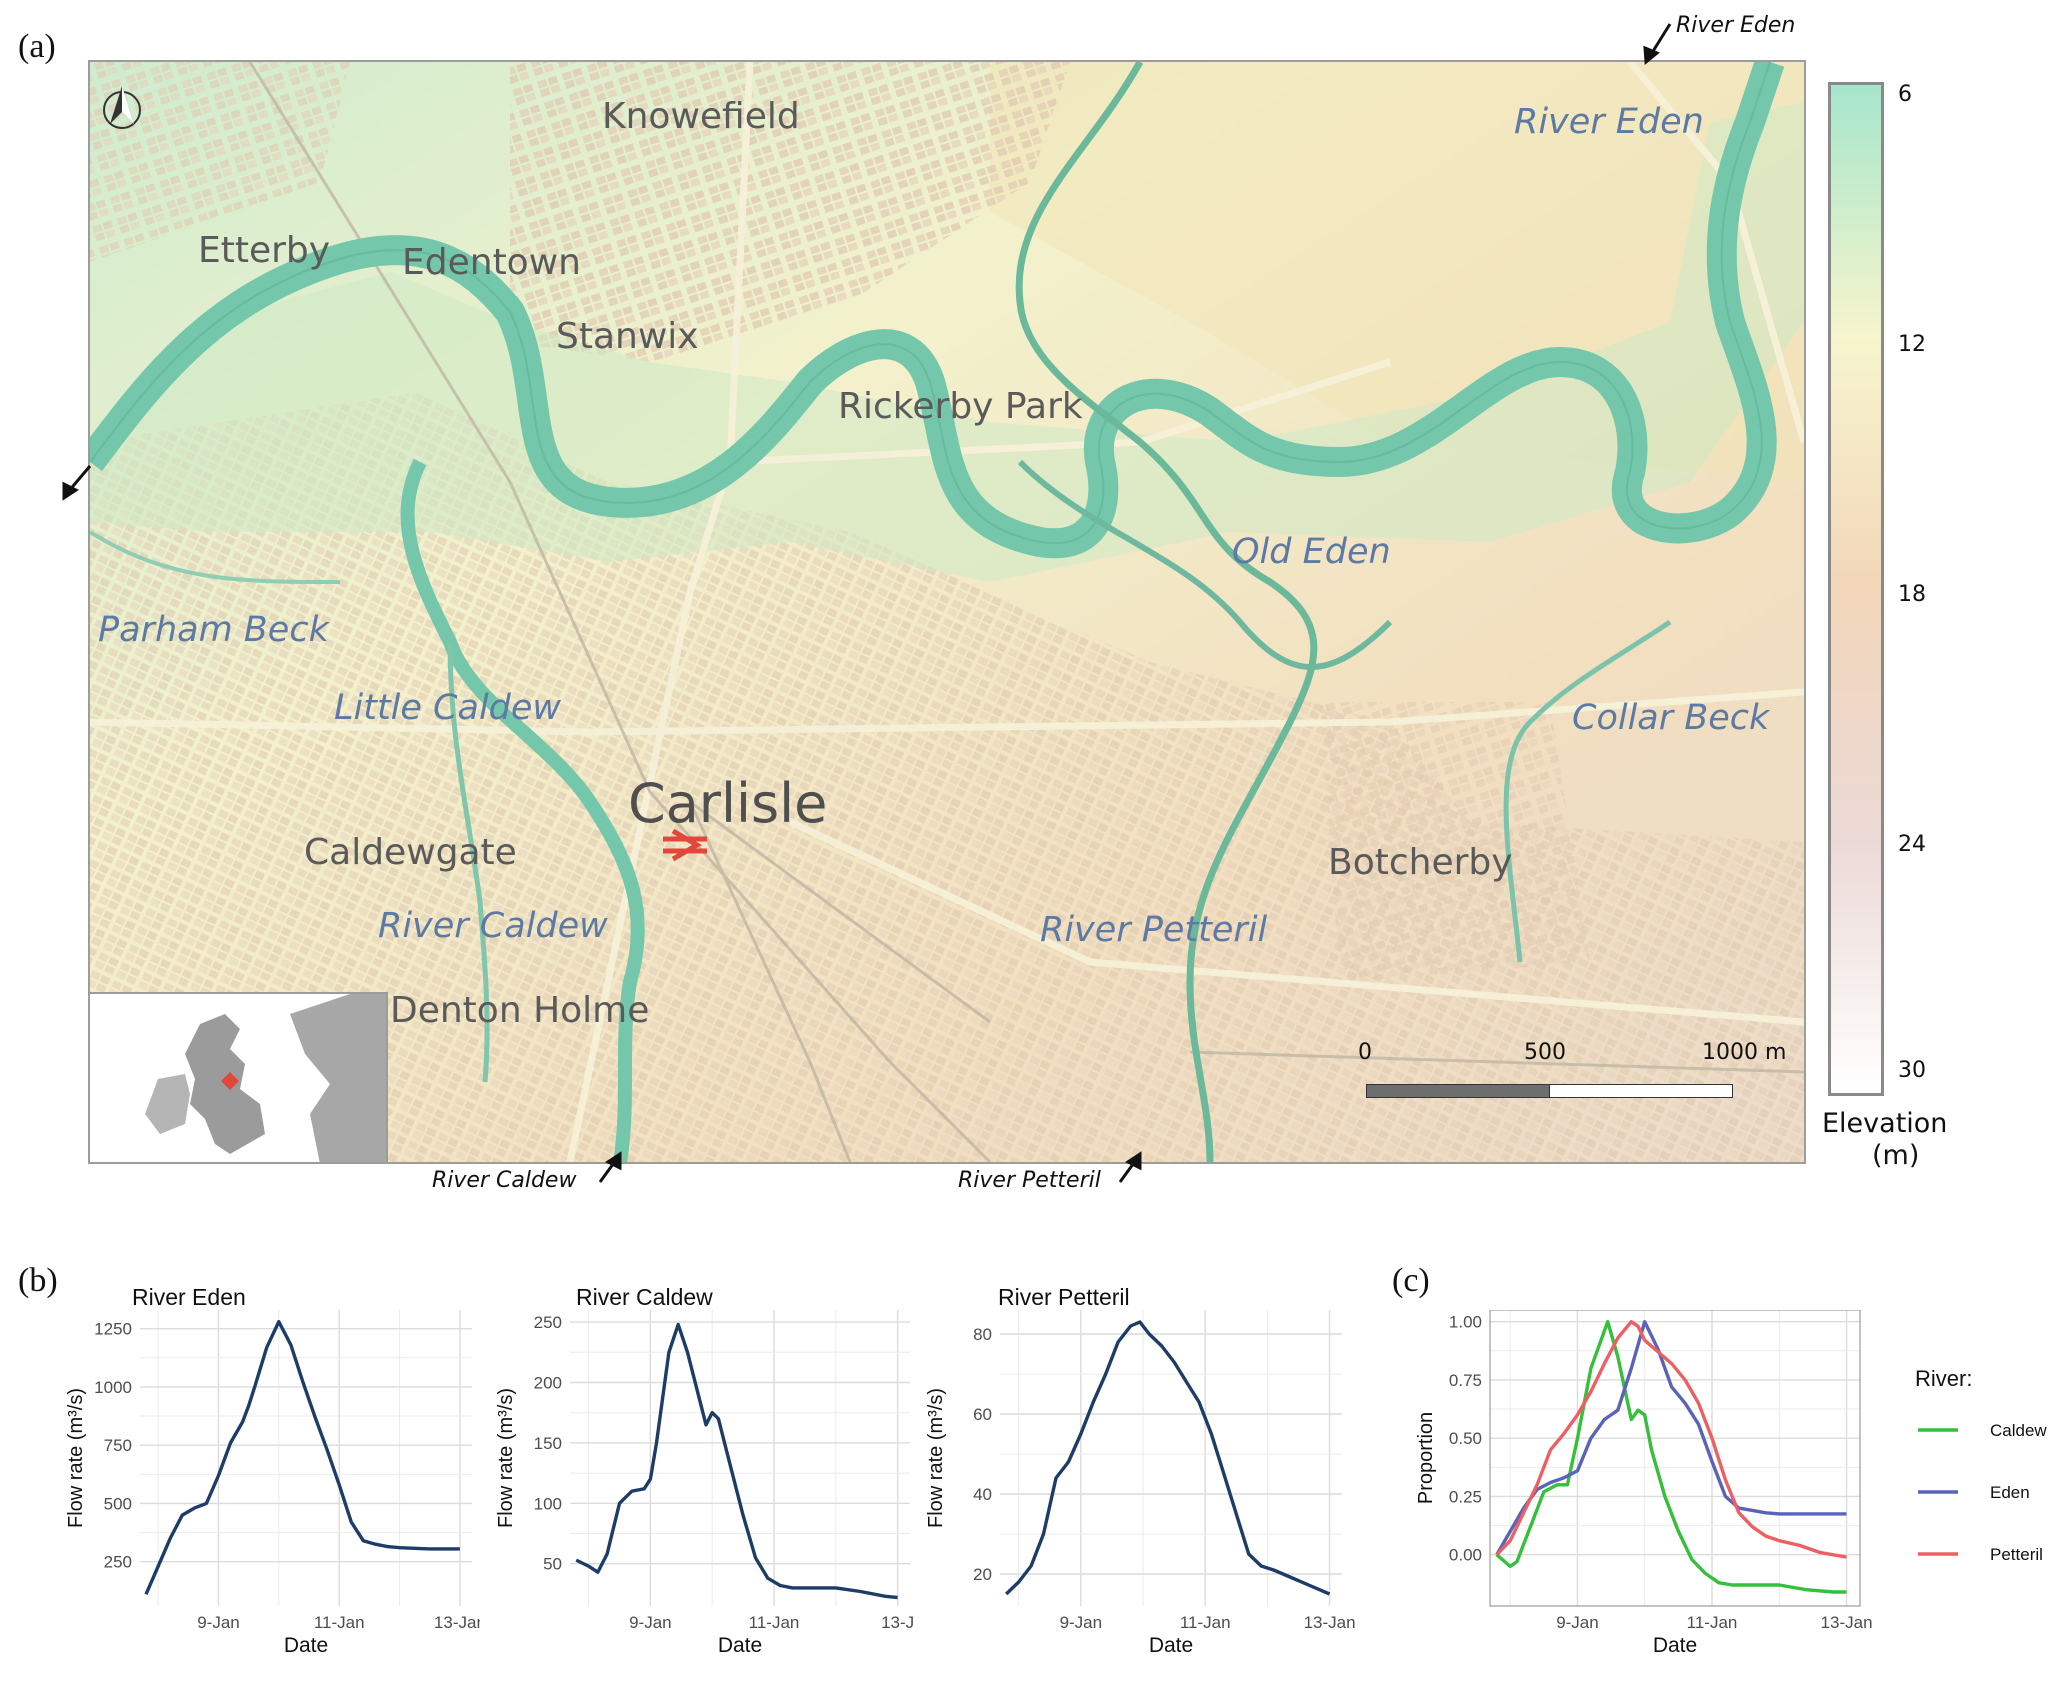  I want to click on elevation-tick: 18, so click(1912, 594).